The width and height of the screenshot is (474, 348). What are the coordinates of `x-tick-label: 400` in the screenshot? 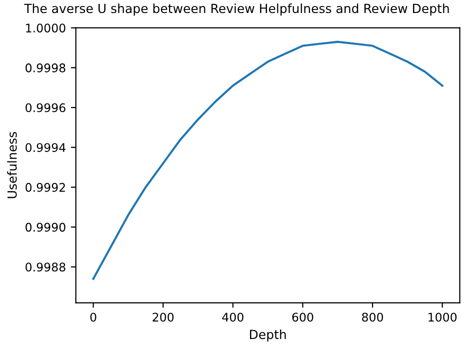 It's located at (233, 317).